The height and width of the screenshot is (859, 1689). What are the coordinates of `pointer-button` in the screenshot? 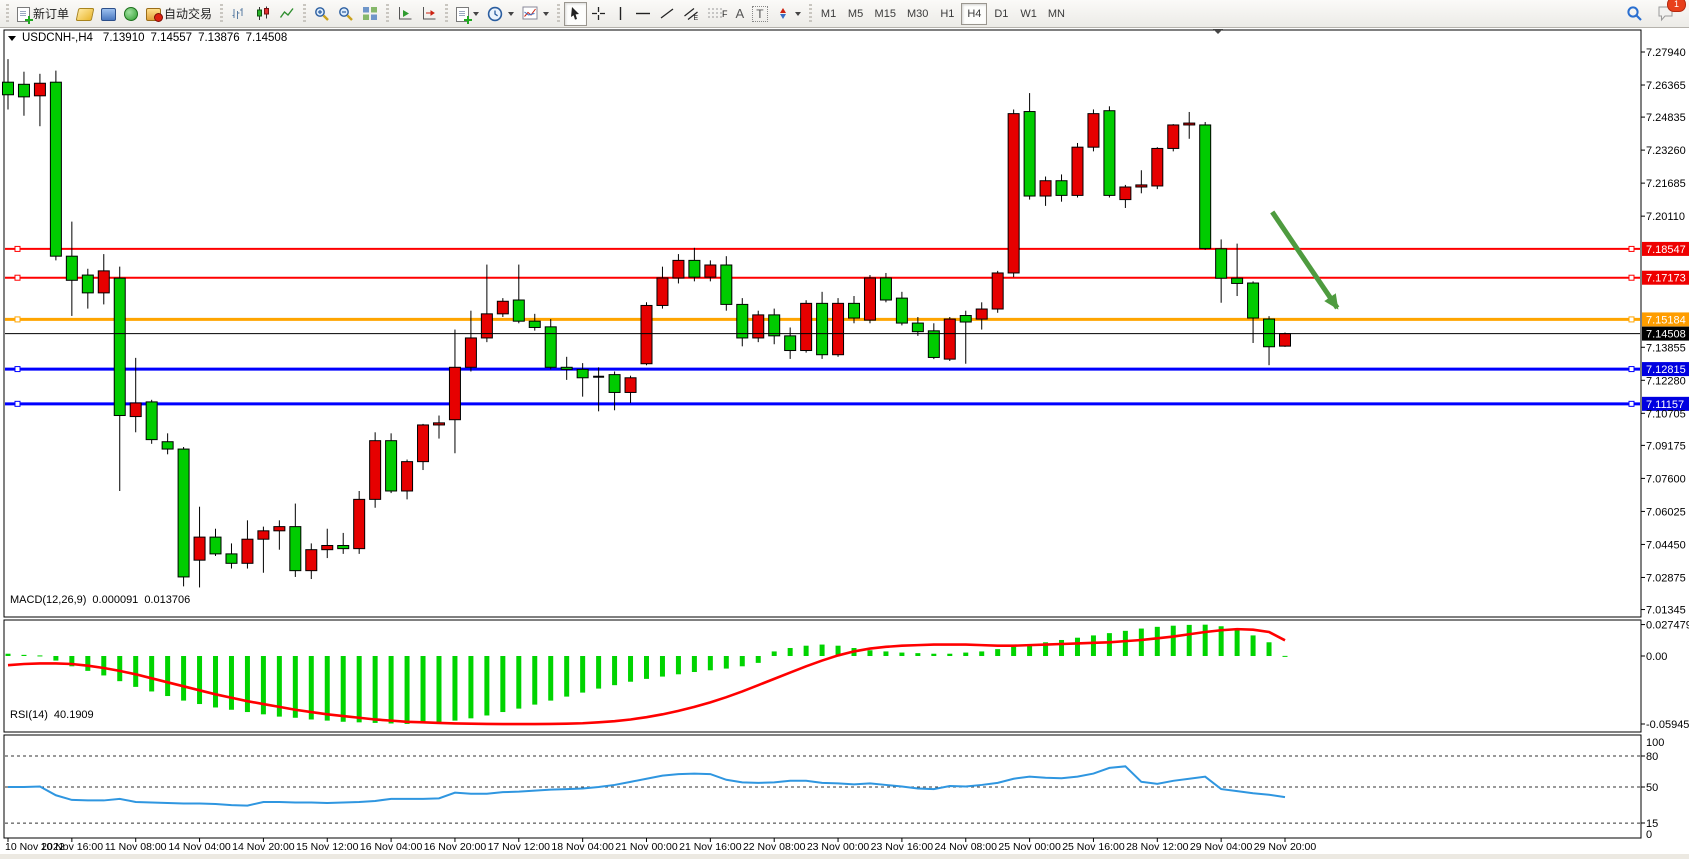 It's located at (576, 13).